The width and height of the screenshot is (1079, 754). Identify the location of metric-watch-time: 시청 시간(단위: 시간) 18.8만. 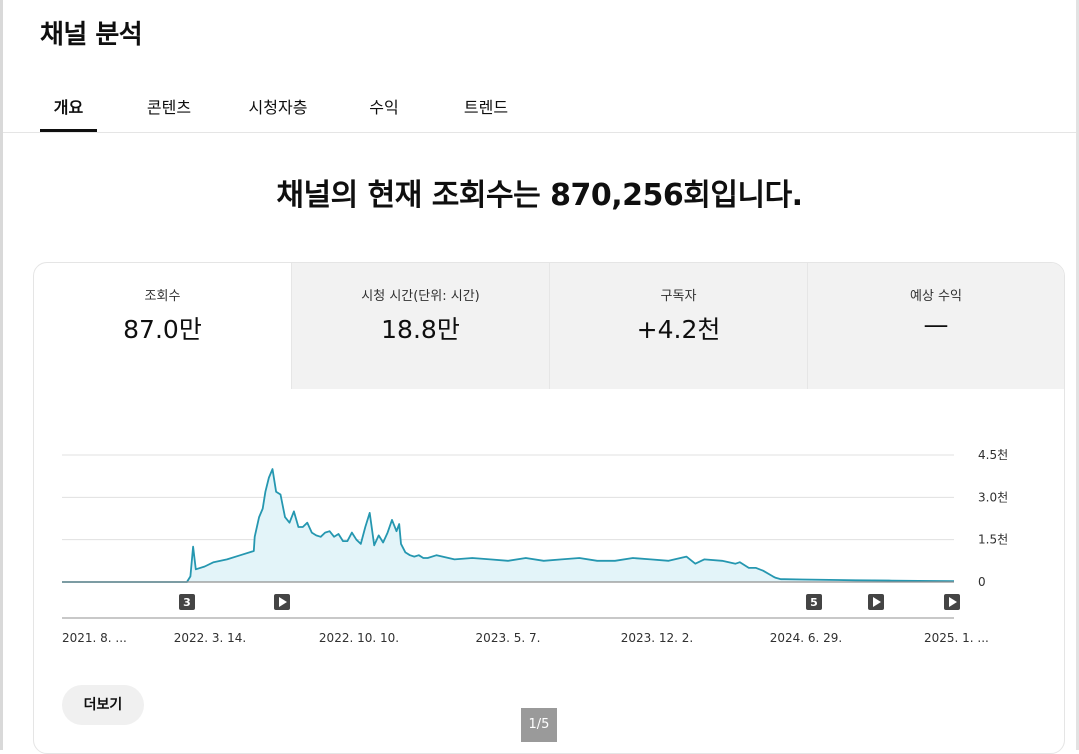
(420, 326).